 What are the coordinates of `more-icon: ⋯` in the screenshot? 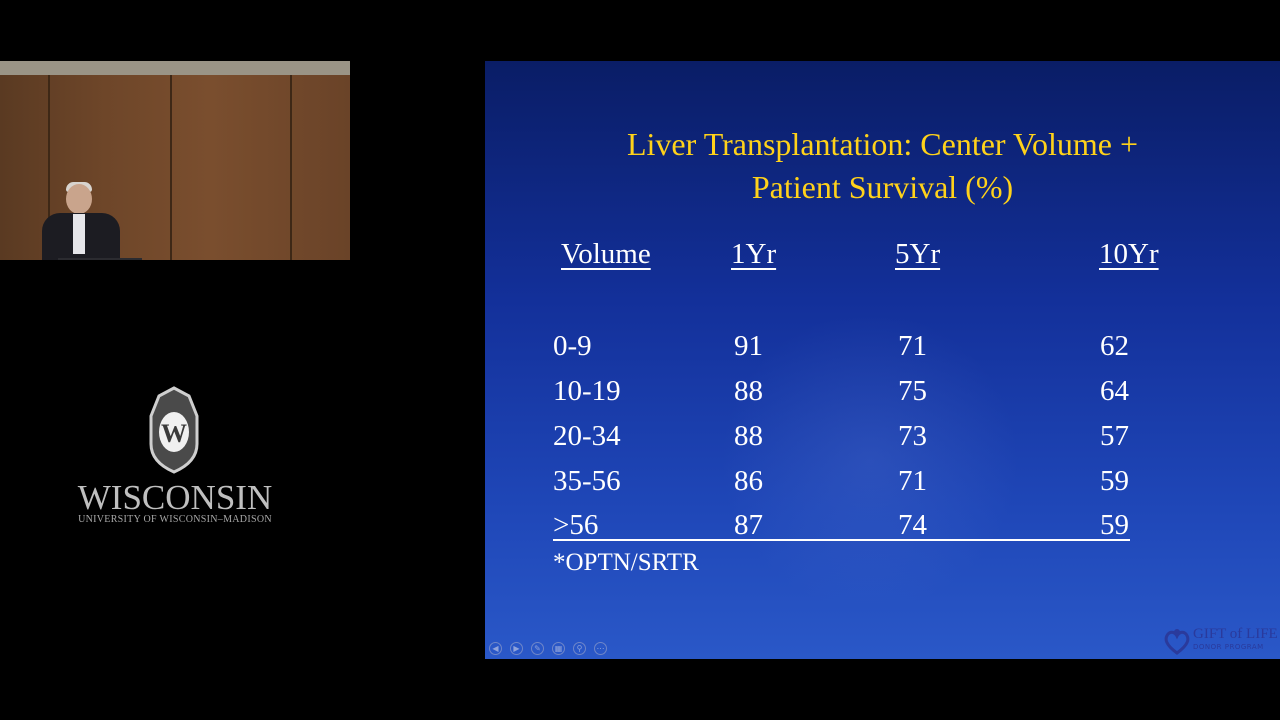 It's located at (600, 648).